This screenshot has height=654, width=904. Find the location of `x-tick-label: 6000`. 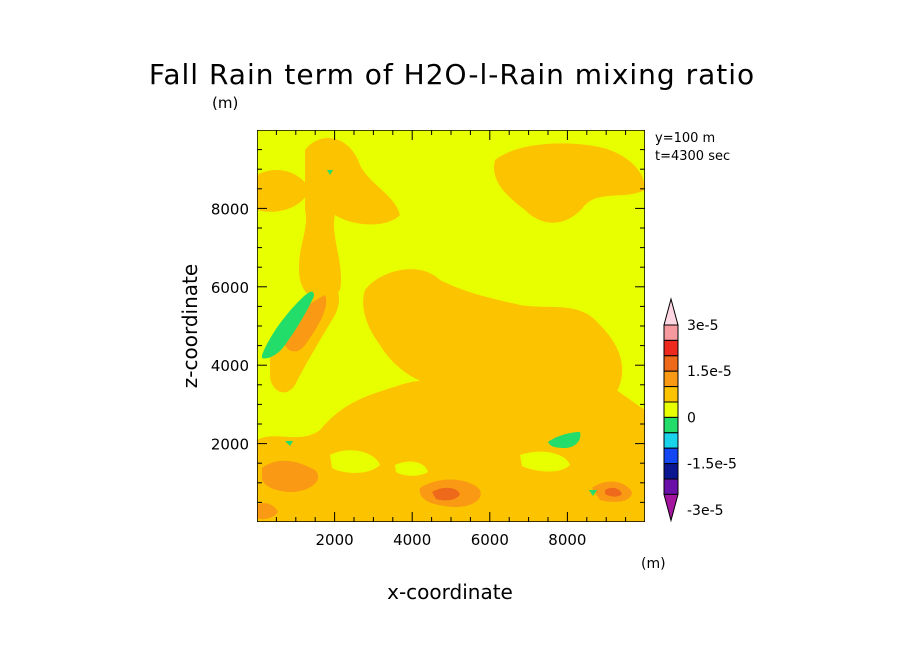

x-tick-label: 6000 is located at coordinates (490, 540).